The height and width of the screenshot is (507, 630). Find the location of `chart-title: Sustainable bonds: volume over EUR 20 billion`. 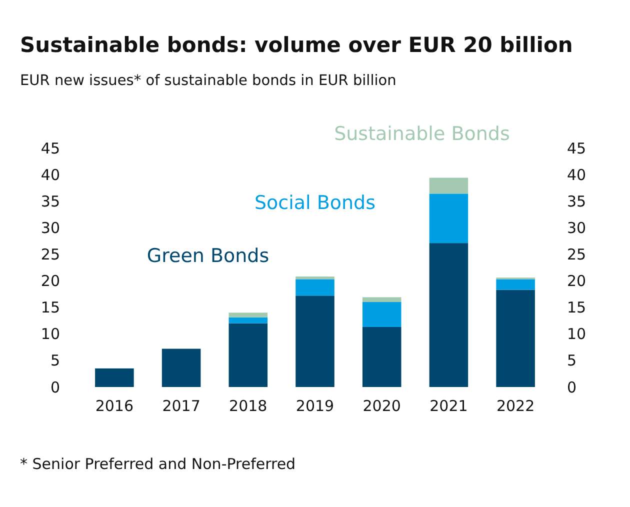

chart-title: Sustainable bonds: volume over EUR 20 billion is located at coordinates (296, 45).